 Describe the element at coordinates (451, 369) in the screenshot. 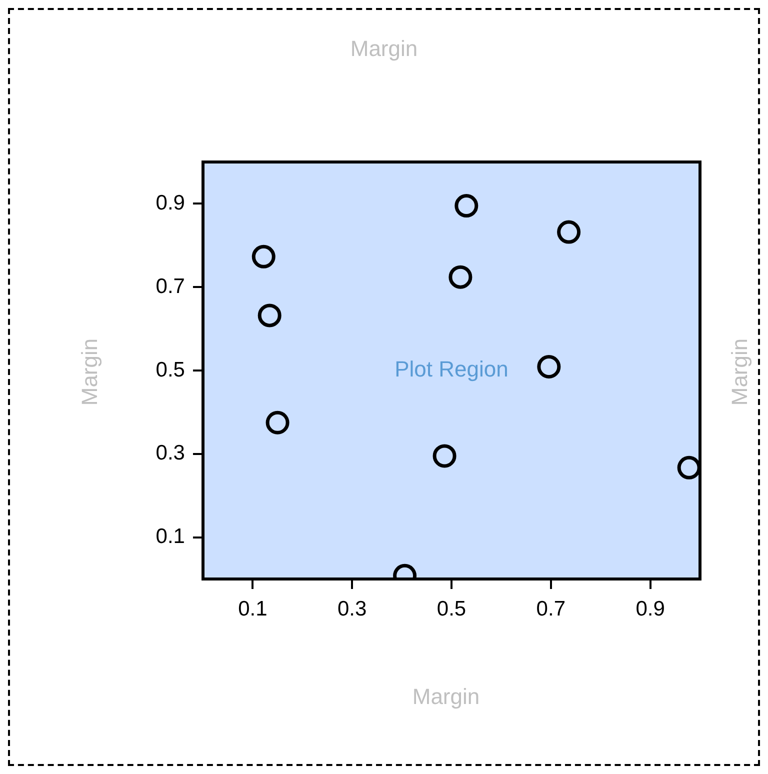

I see `annotation: Plot Region` at that location.